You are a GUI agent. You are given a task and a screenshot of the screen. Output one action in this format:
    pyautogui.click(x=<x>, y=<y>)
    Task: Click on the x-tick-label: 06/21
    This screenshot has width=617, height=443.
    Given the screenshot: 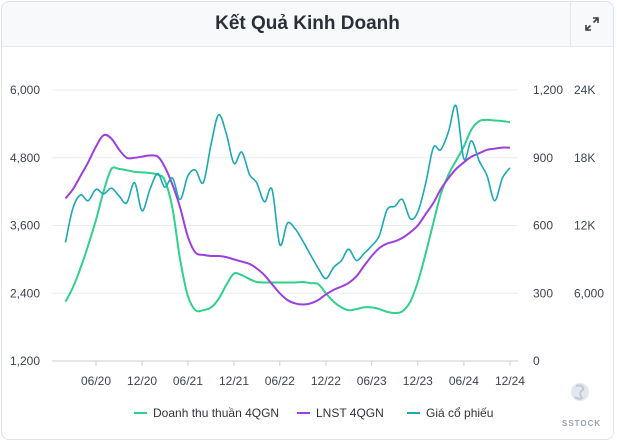 What is the action you would take?
    pyautogui.click(x=188, y=381)
    